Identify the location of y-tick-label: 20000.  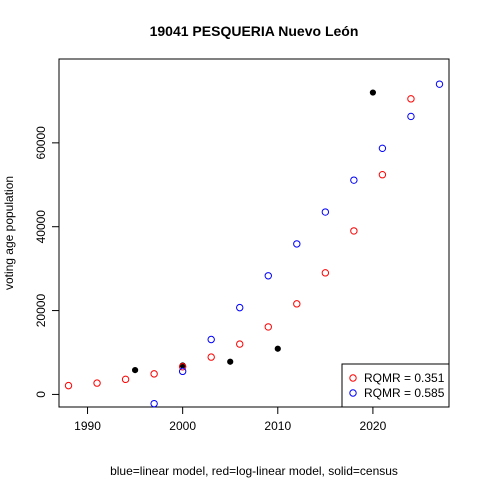
(41, 311).